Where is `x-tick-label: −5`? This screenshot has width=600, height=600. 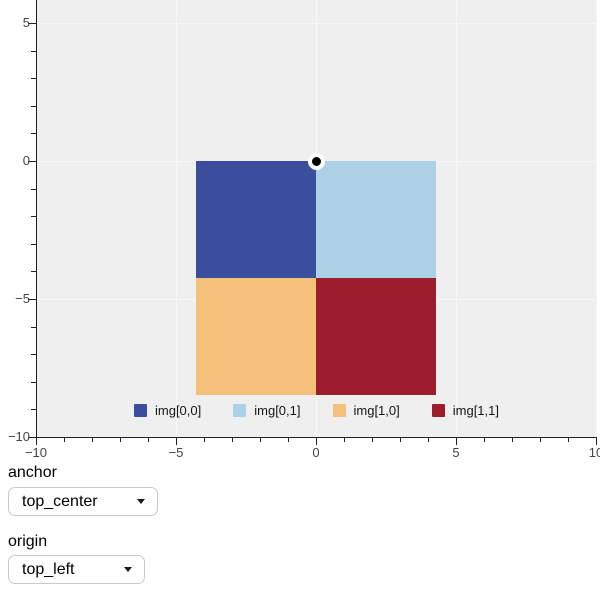 x-tick-label: −5 is located at coordinates (176, 452).